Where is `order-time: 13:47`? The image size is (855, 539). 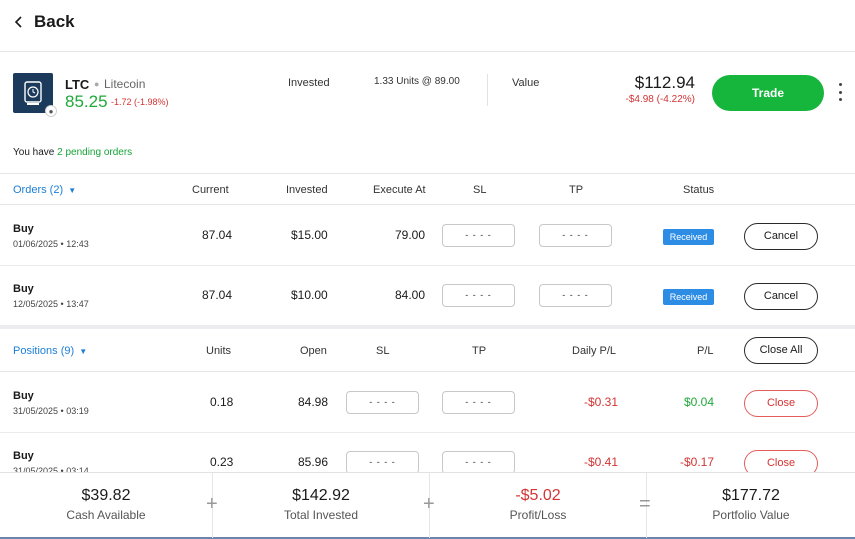
order-time: 13:47 is located at coordinates (77, 304).